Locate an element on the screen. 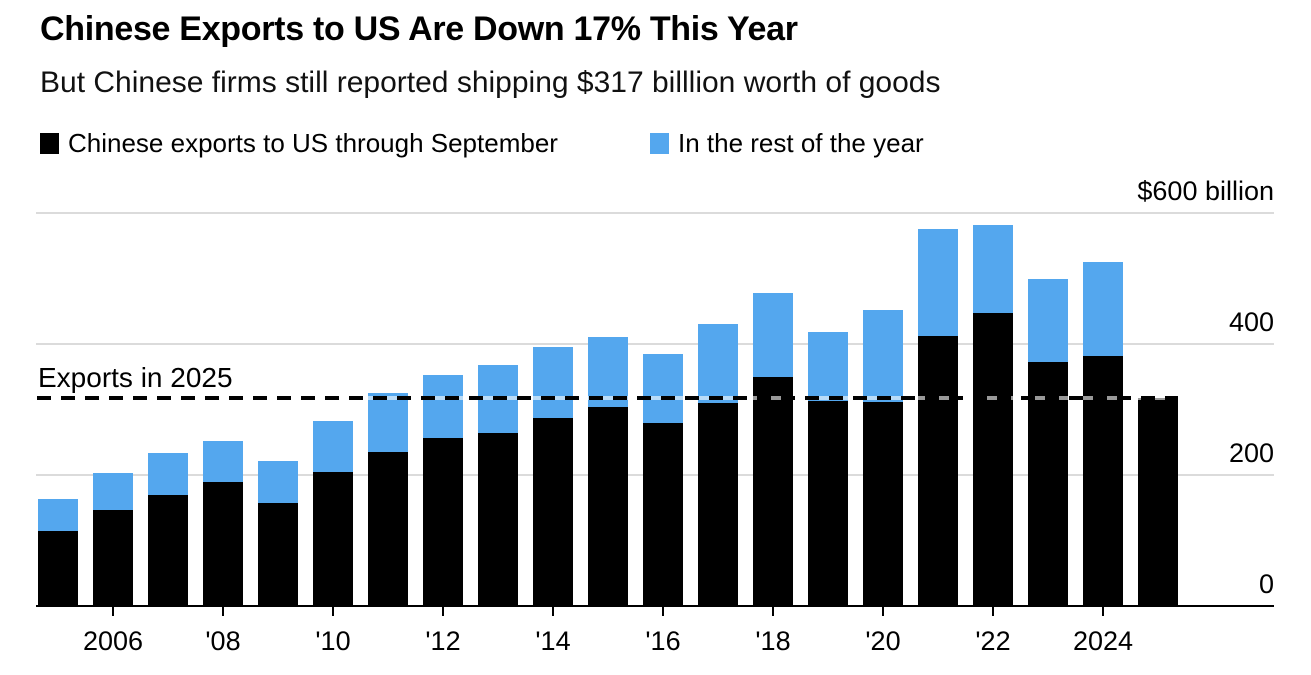 The width and height of the screenshot is (1311, 675). bar-2013-through-september is located at coordinates (498, 519).